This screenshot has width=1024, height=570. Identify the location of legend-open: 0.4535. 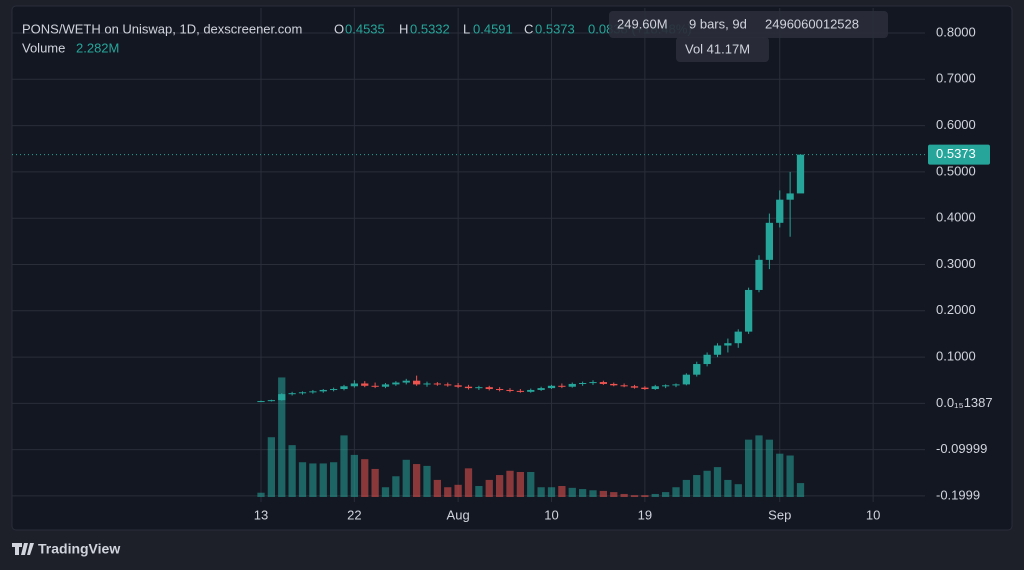
(365, 28).